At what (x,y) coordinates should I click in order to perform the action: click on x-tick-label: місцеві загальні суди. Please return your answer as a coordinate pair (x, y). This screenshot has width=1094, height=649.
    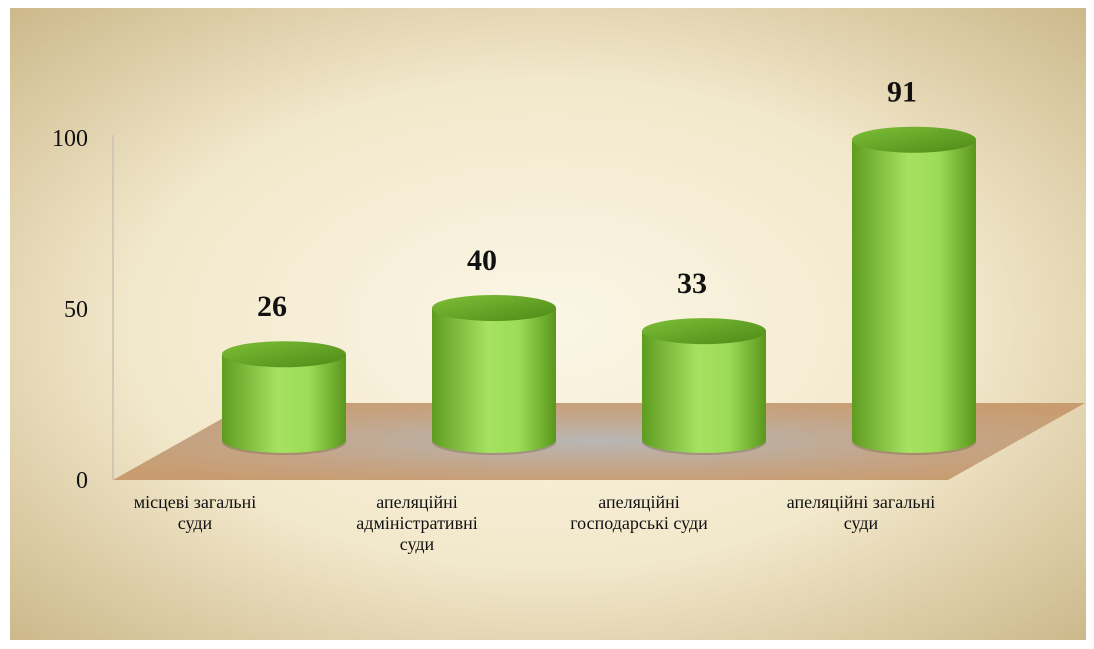
    Looking at the image, I should click on (195, 512).